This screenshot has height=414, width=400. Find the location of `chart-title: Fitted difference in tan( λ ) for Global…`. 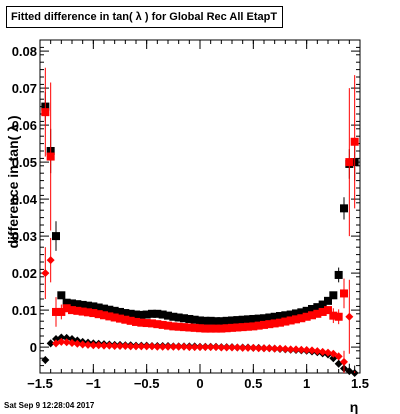

chart-title: Fitted difference in tan( λ ) for Global… is located at coordinates (144, 17).